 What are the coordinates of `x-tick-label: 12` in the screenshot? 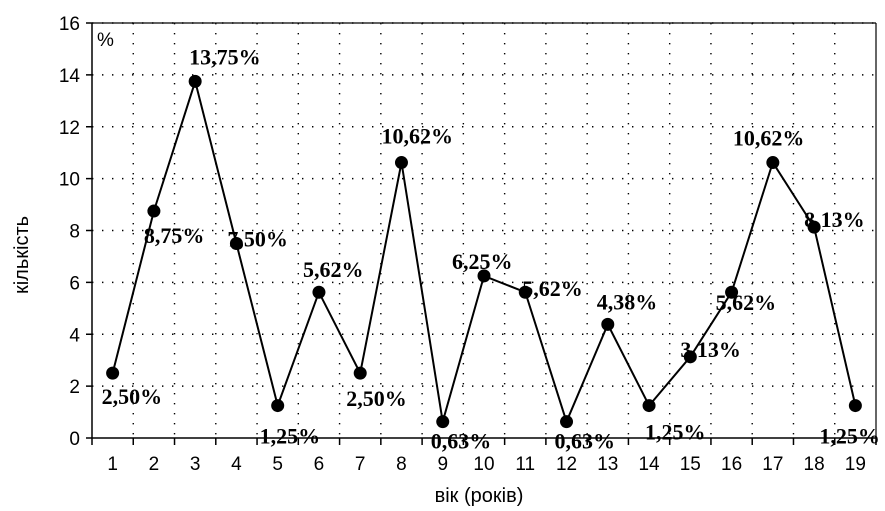 It's located at (566, 464).